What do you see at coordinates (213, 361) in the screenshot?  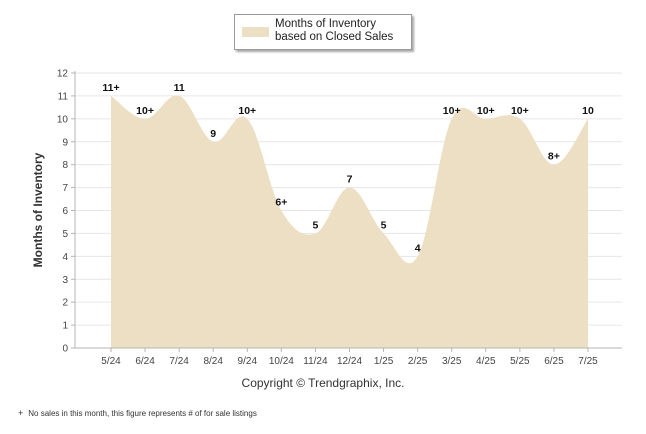 I see `x-tick-label: 8/24` at bounding box center [213, 361].